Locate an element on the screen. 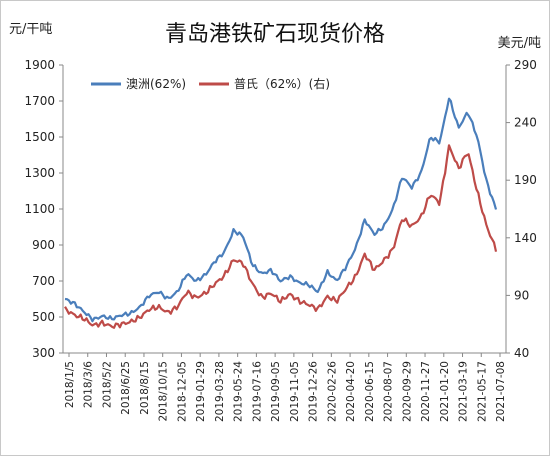  right-tick-label: 40 is located at coordinates (521, 353).